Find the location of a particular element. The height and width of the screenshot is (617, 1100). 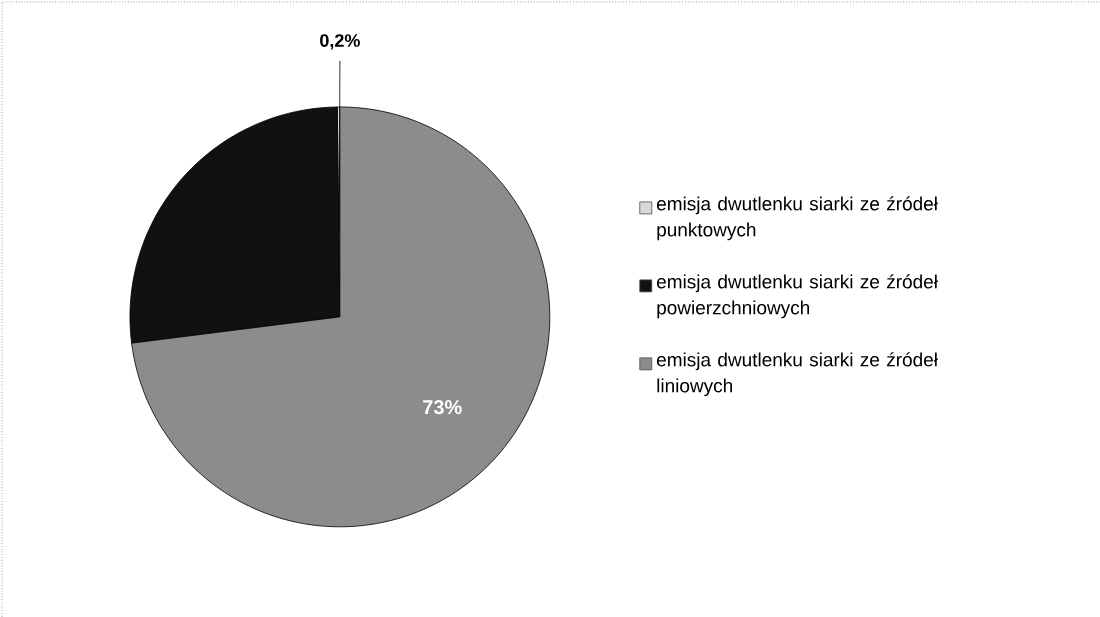

legend-label: emisja dwutlenku siarki ze źródeł liniowych is located at coordinates (797, 374).